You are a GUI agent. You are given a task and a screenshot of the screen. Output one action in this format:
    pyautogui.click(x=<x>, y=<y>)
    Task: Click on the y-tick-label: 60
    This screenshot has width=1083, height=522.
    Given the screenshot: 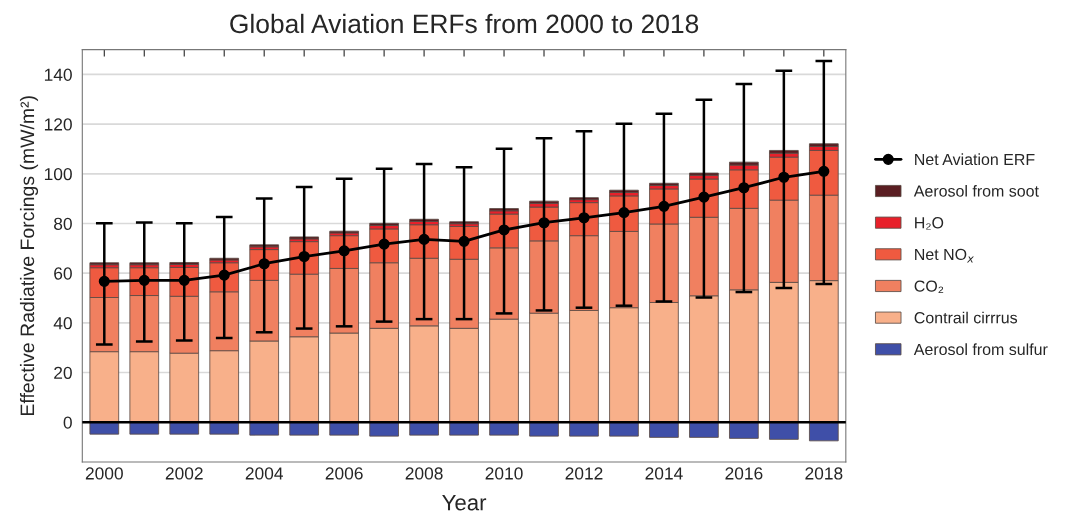 What is the action you would take?
    pyautogui.click(x=63, y=273)
    